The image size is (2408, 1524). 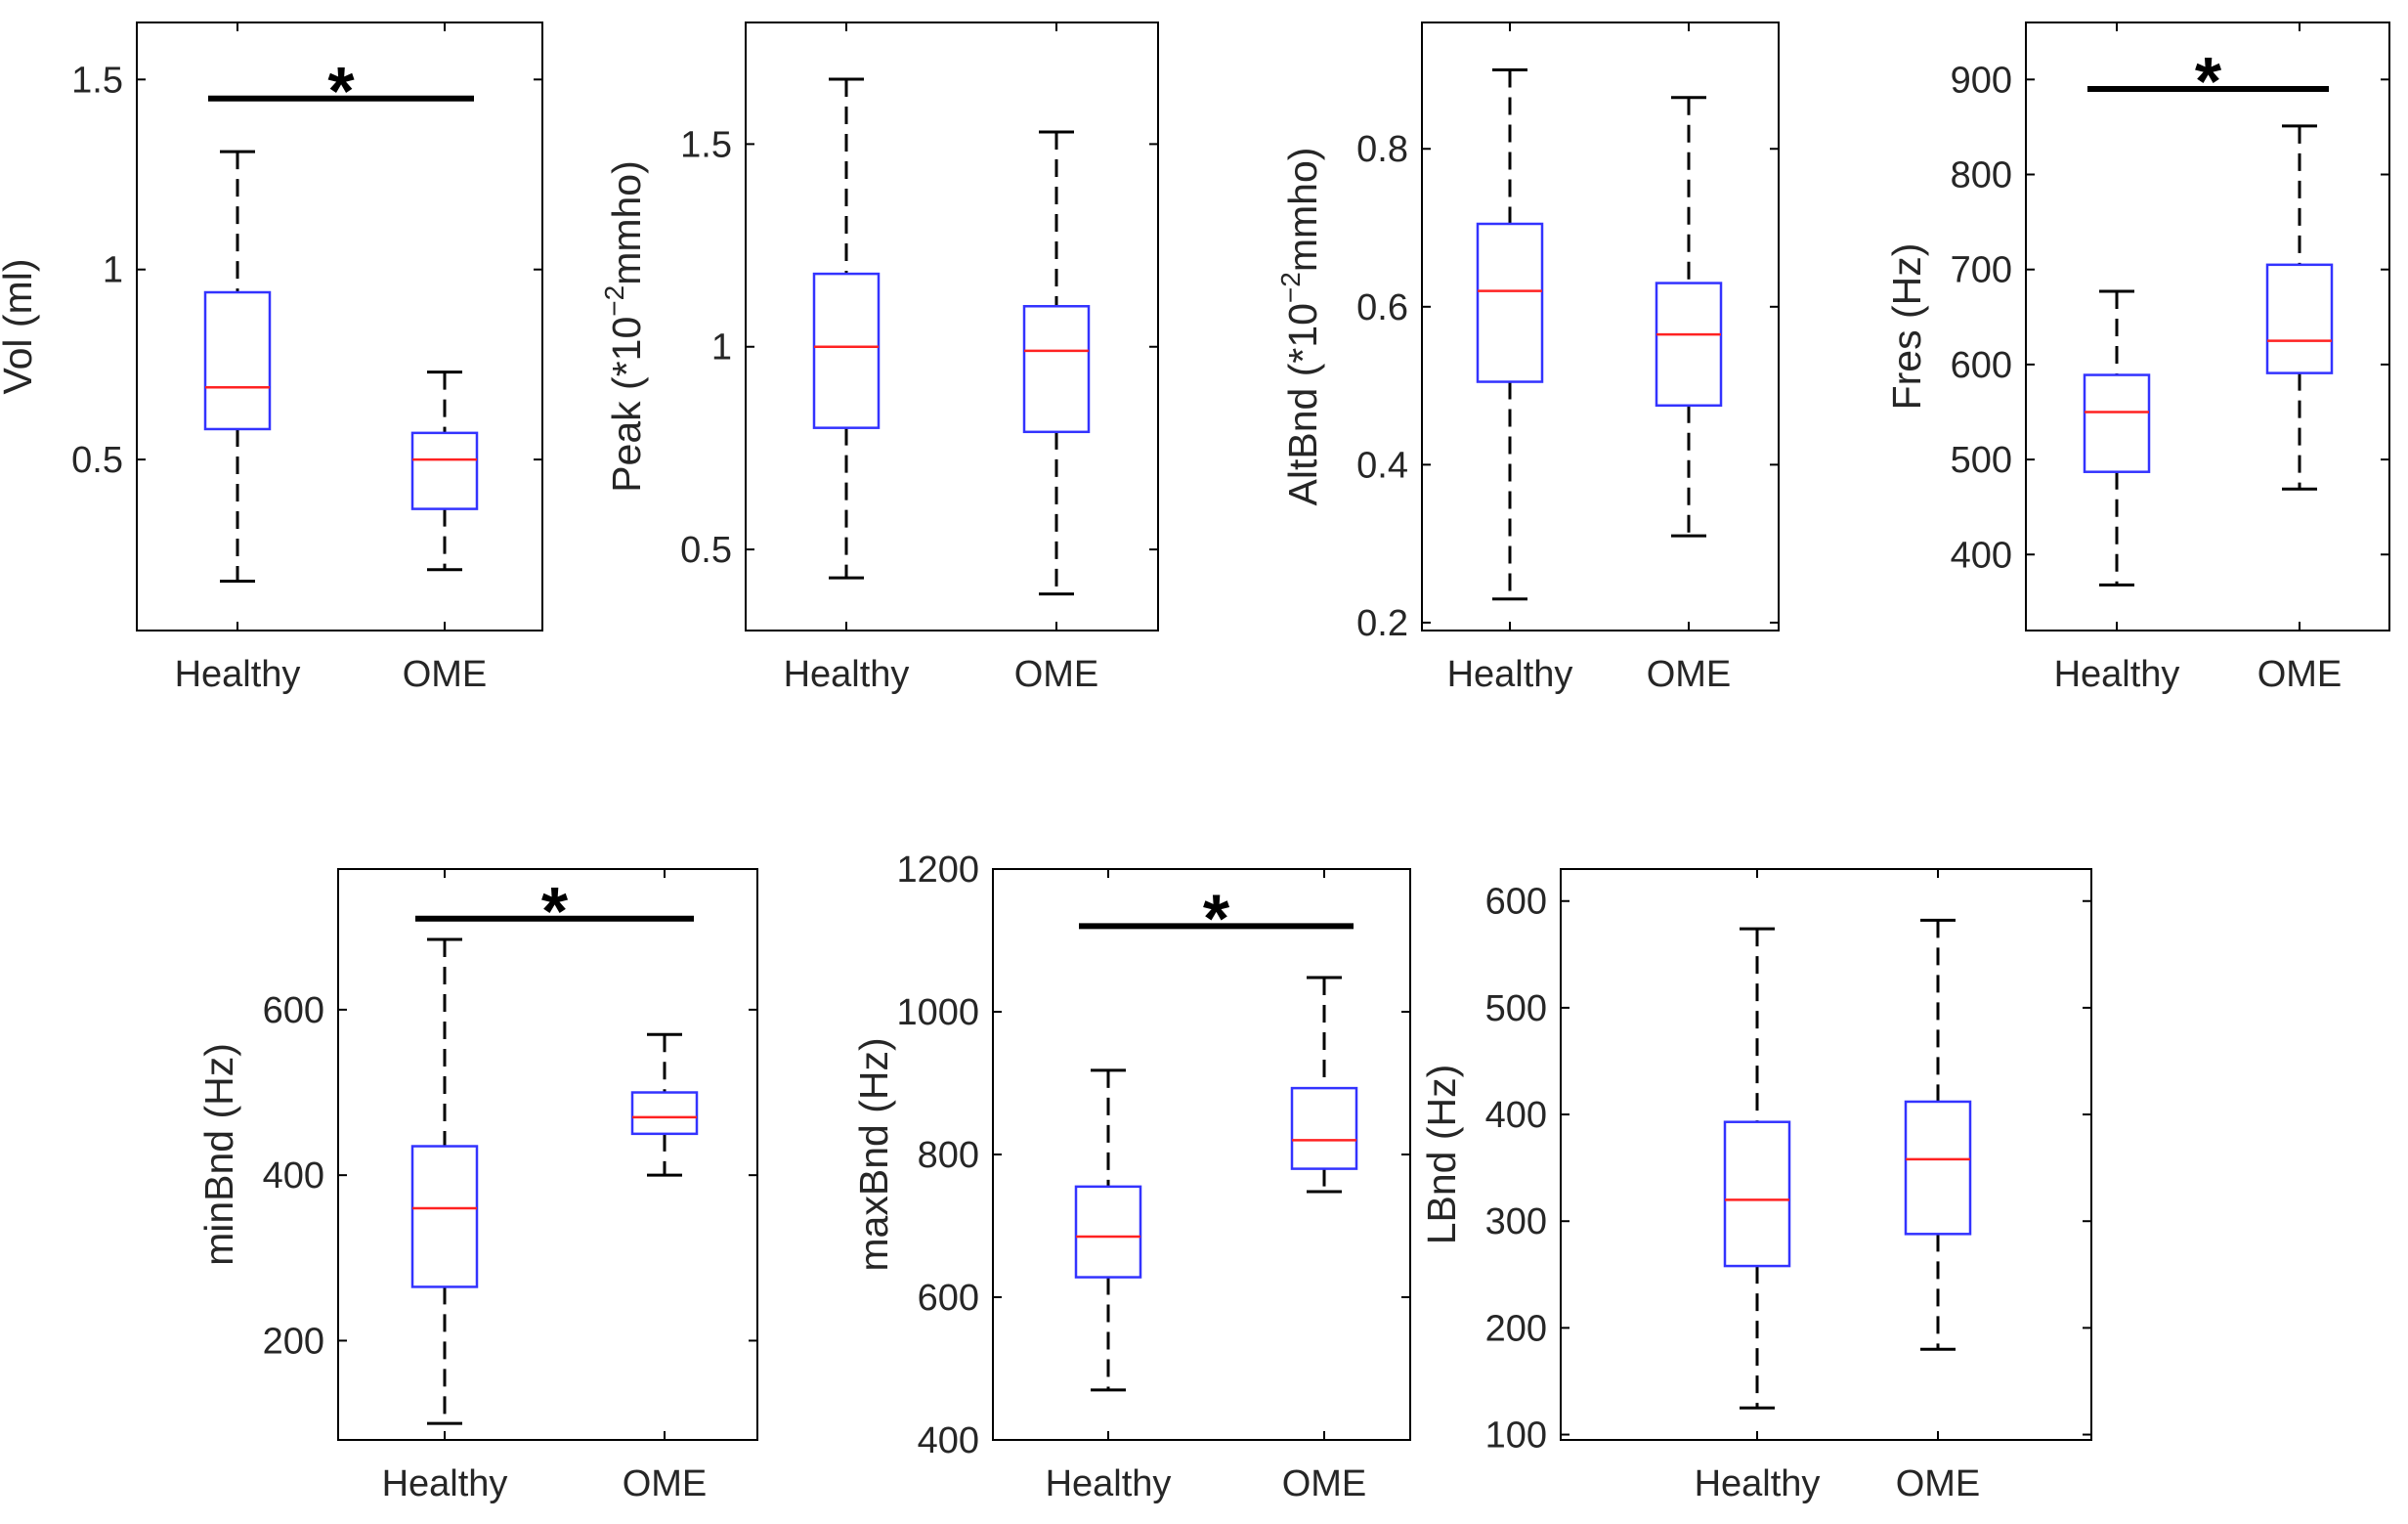 What do you see at coordinates (1982, 81) in the screenshot?
I see `y-tick-label: 900` at bounding box center [1982, 81].